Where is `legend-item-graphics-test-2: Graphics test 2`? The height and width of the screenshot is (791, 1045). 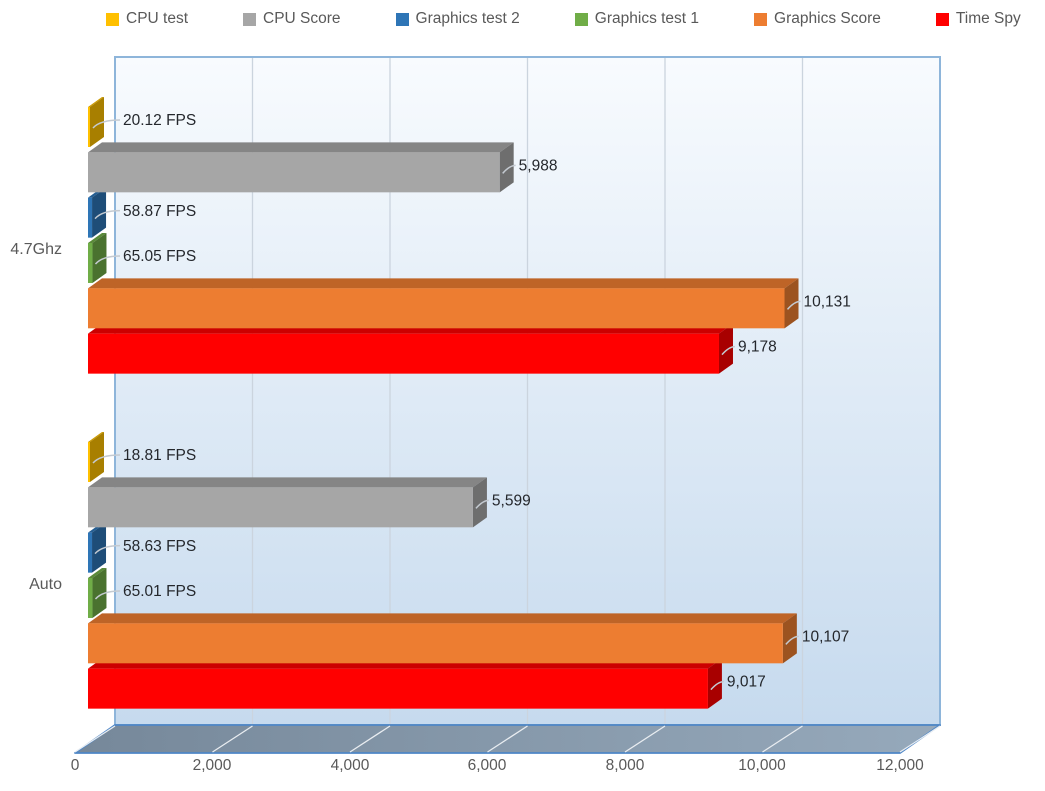
legend-item-graphics-test-2: Graphics test 2 is located at coordinates (457, 19).